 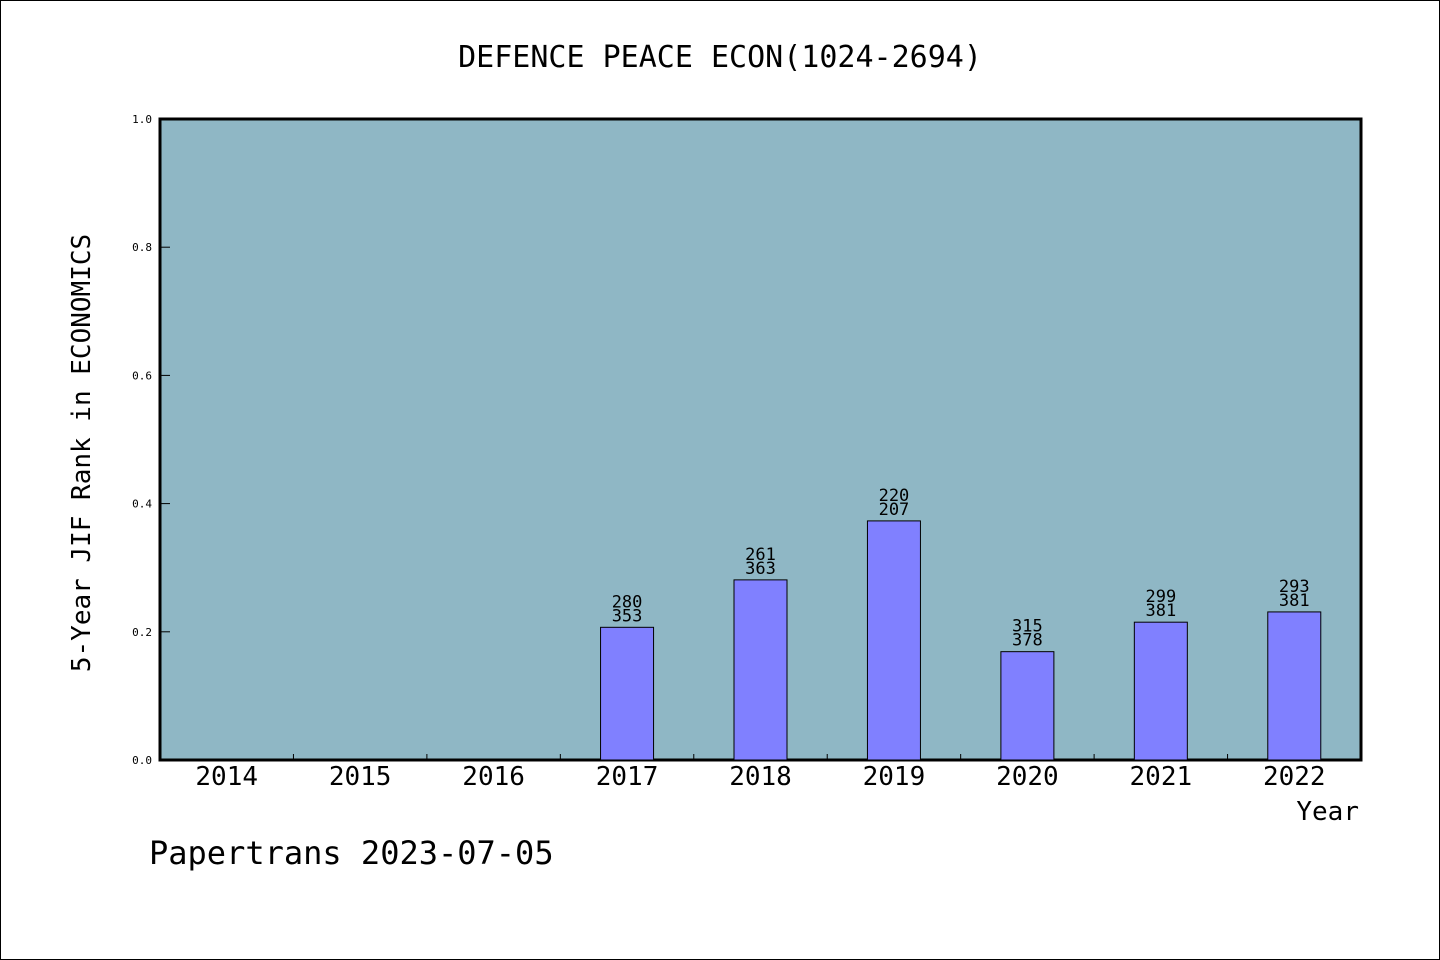 I want to click on x-axis: 2014 2015 2016 2017 2018 2019 2020 2021 2022, so click(x=760, y=773).